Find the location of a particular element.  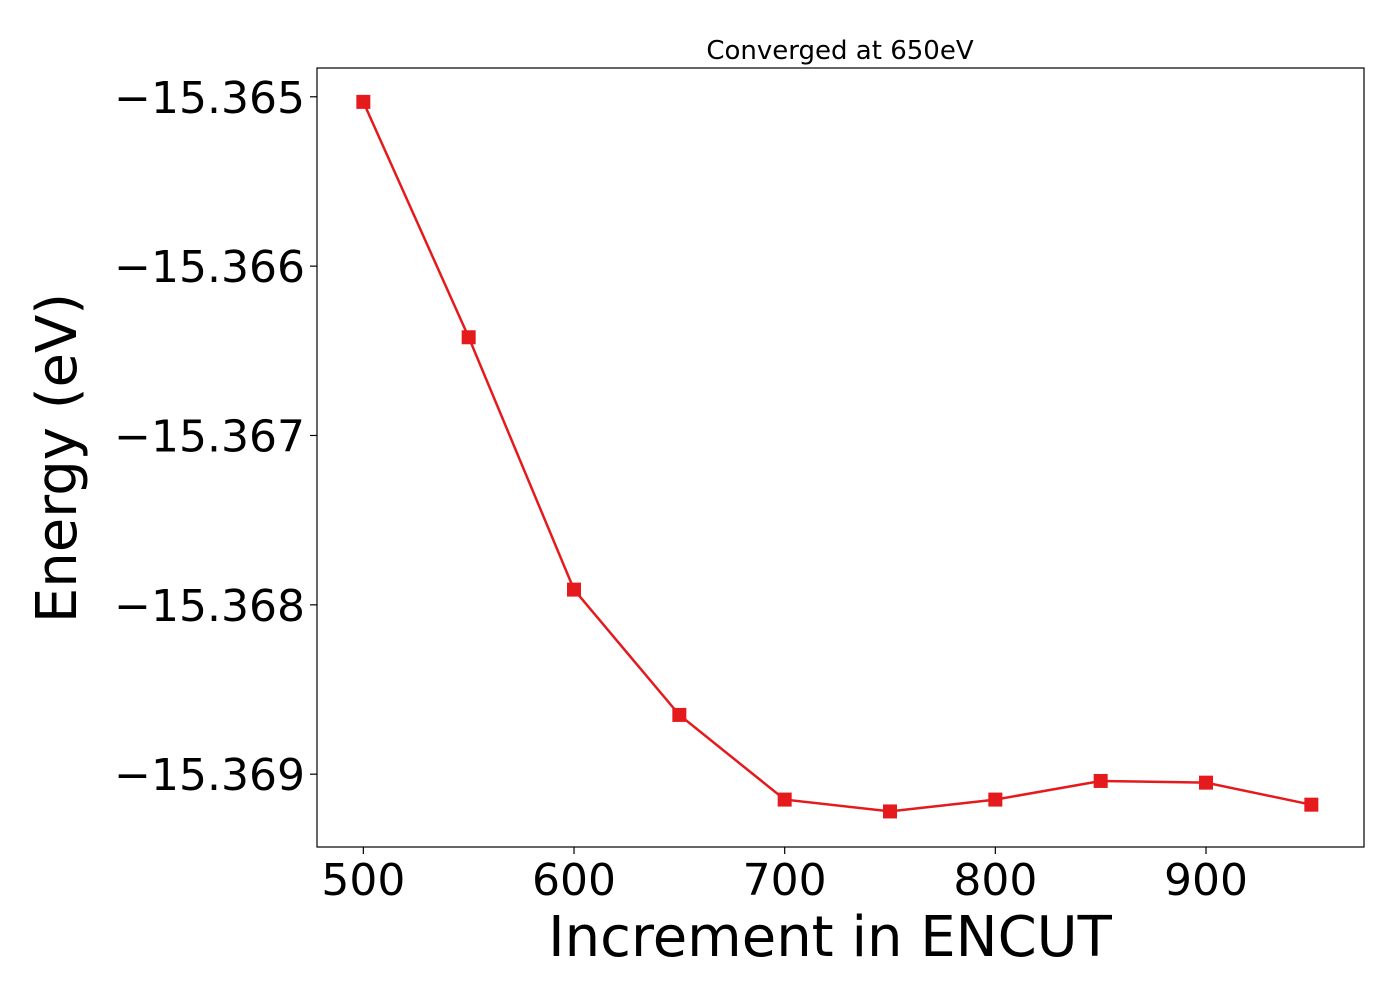

chart-title: Converged at 650eV is located at coordinates (839, 51).